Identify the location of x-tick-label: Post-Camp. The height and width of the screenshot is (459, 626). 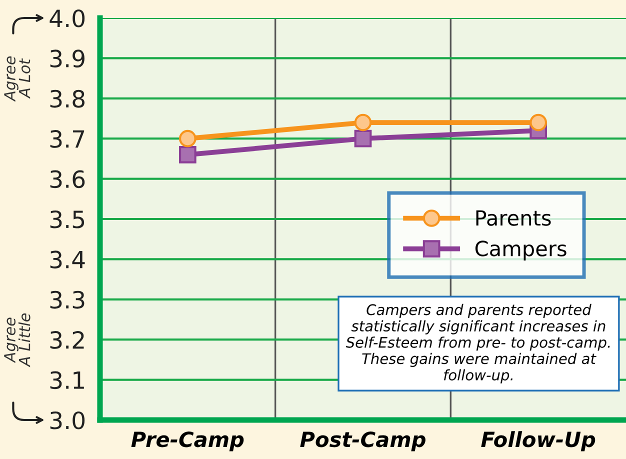
(363, 441).